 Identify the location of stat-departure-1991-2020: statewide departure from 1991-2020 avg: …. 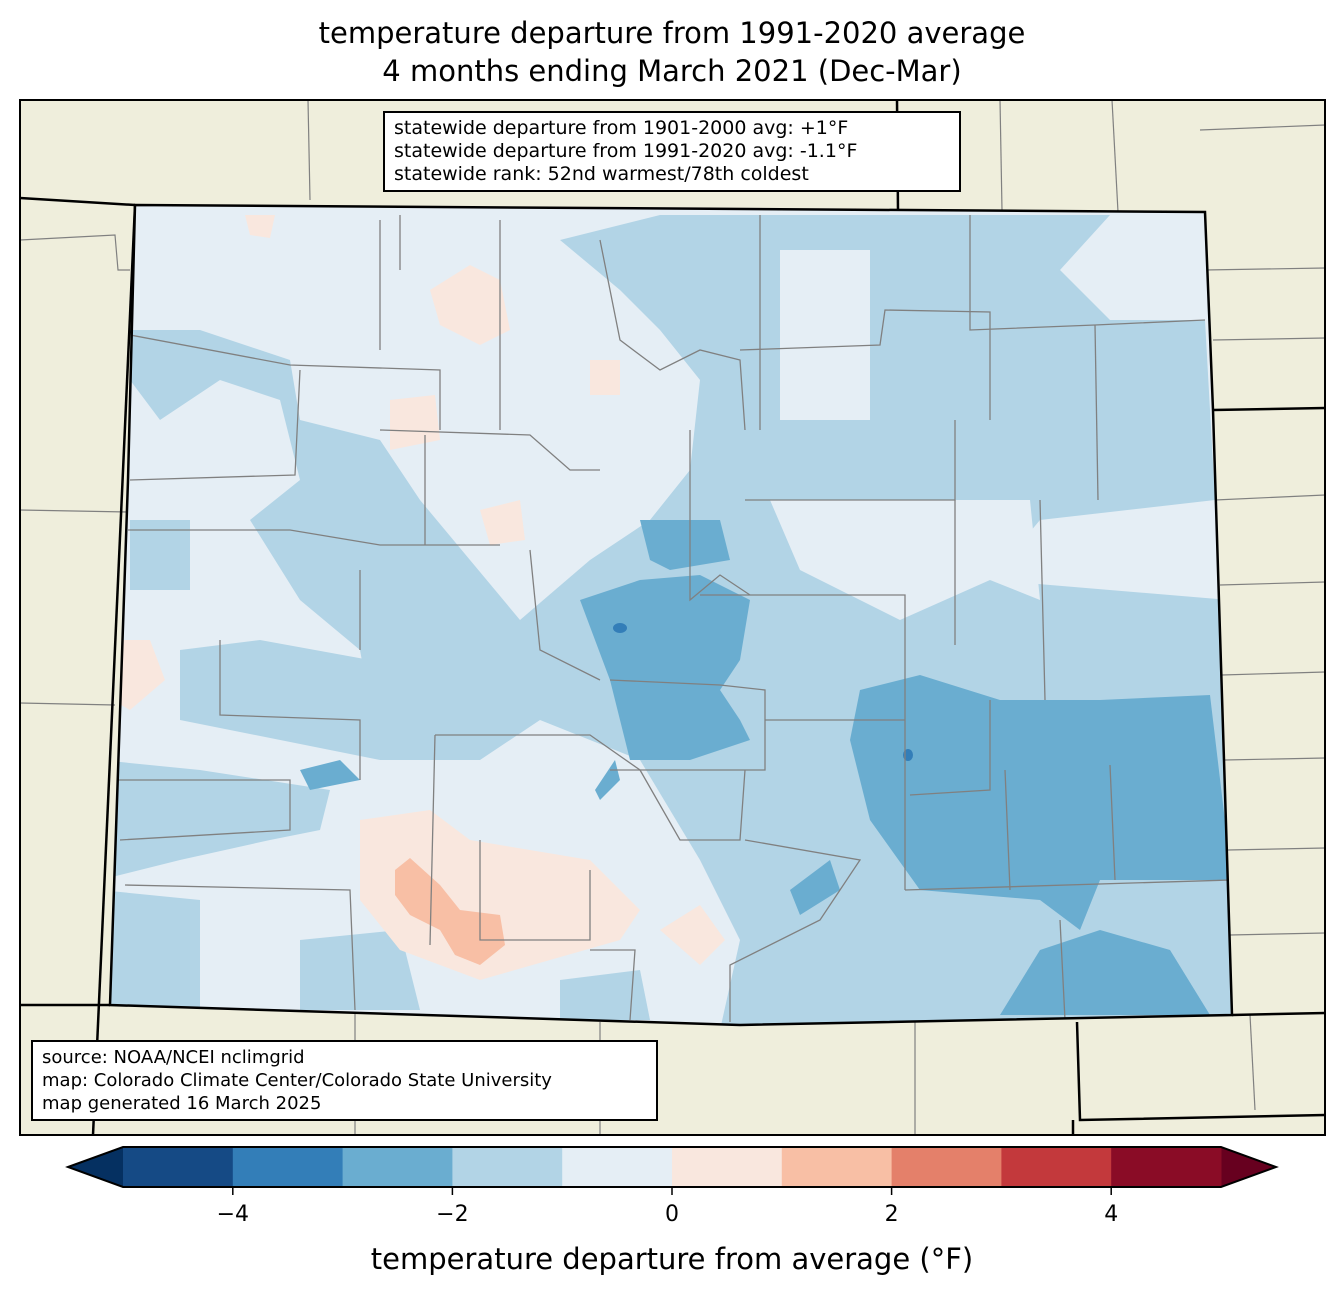
(626, 151).